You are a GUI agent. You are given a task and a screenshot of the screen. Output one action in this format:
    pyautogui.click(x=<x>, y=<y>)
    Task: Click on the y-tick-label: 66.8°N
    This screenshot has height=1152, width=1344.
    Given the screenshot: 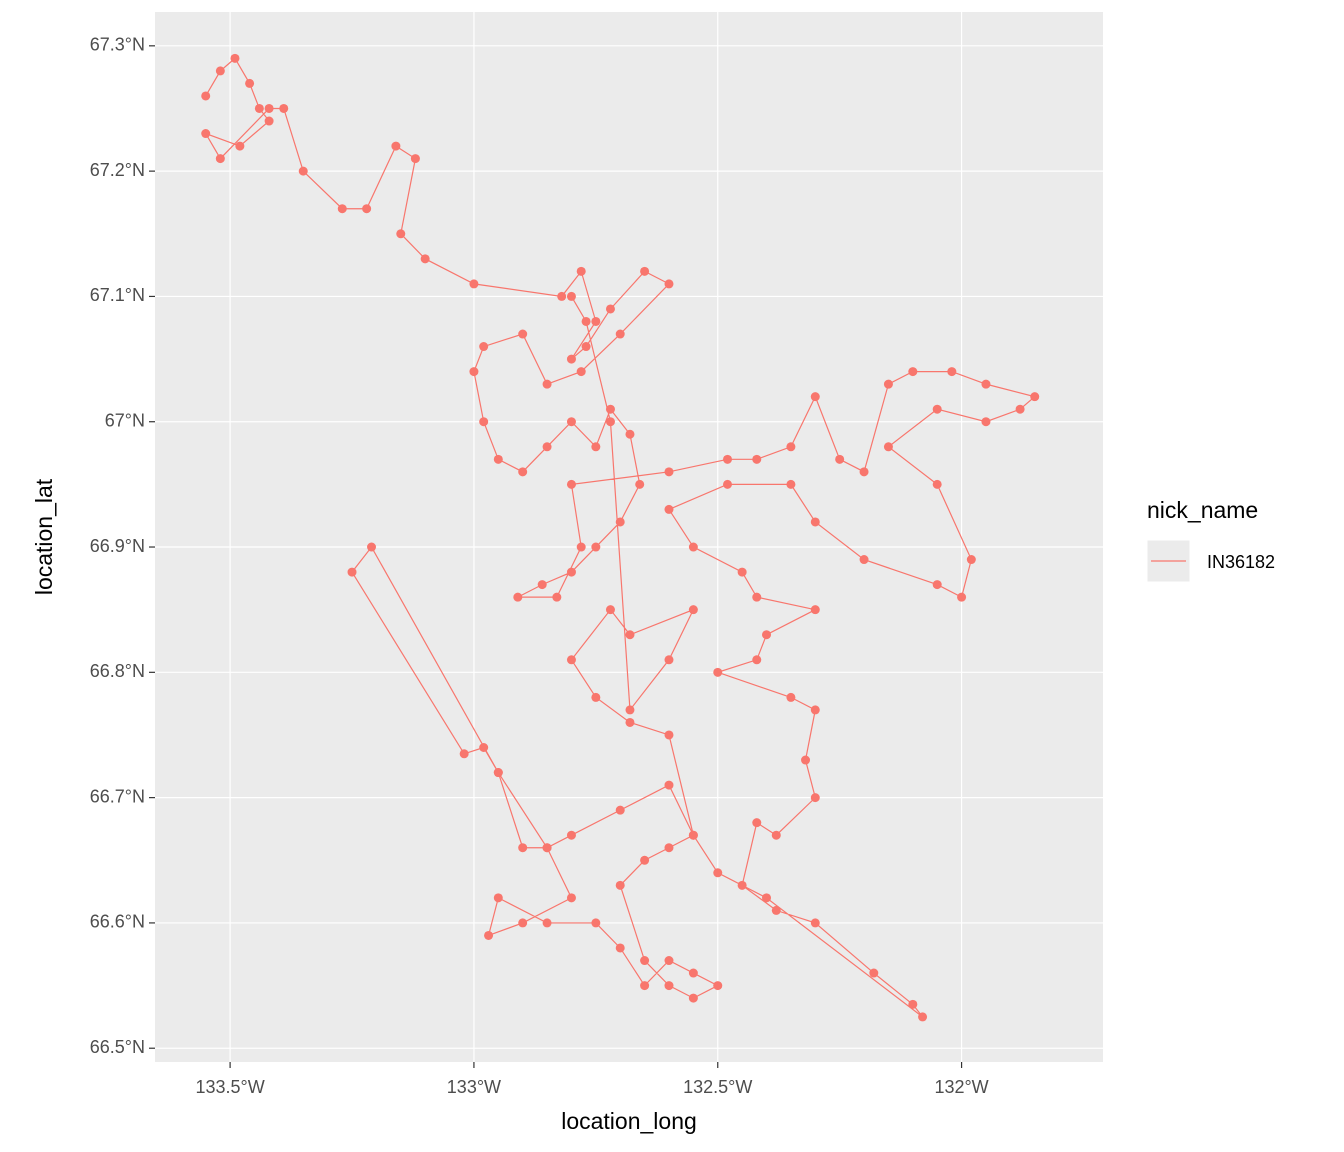 What is the action you would take?
    pyautogui.click(x=117, y=671)
    